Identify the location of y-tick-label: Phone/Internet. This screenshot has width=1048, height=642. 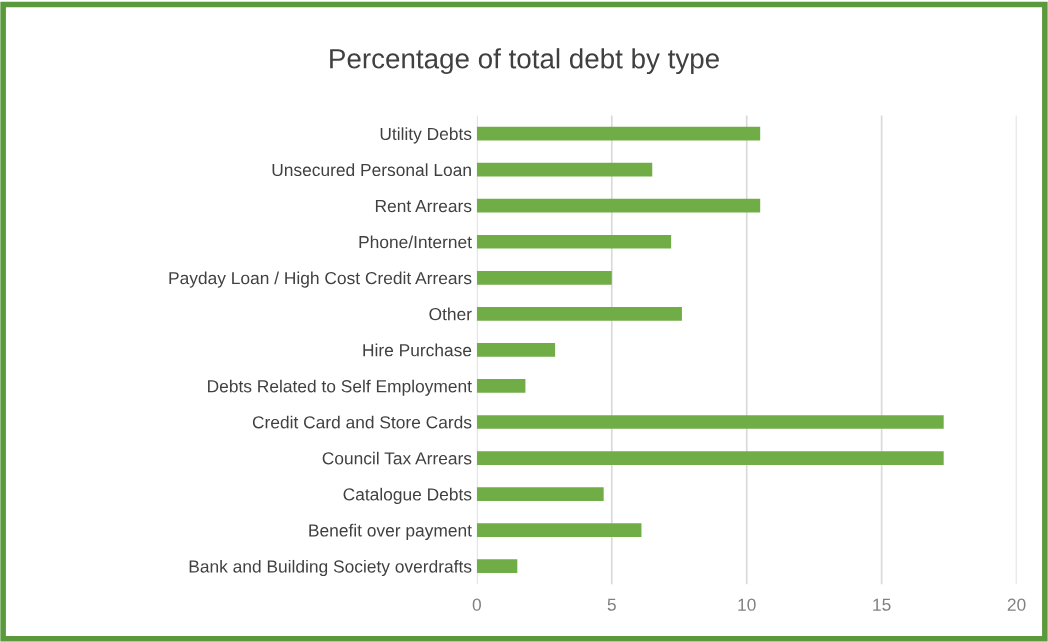
(415, 242).